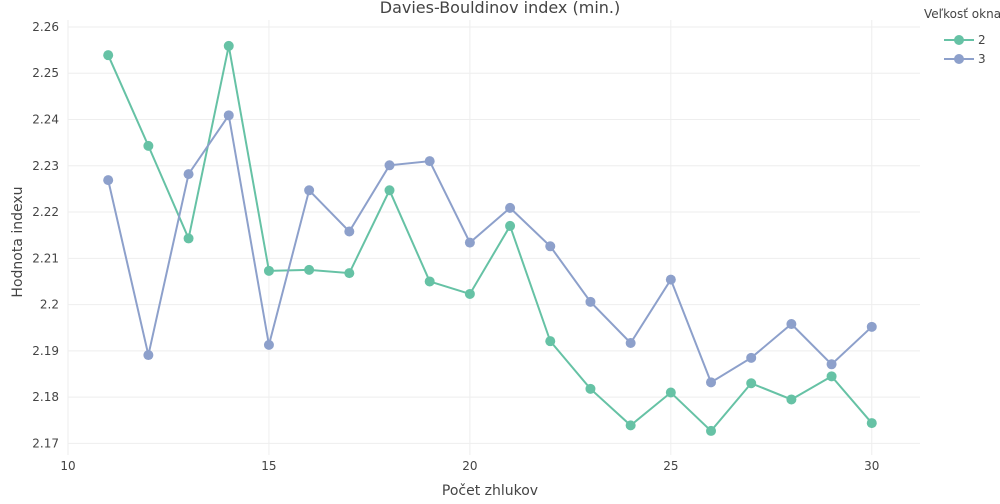 Image resolution: width=1000 pixels, height=504 pixels. I want to click on legend-label: 3, so click(982, 59).